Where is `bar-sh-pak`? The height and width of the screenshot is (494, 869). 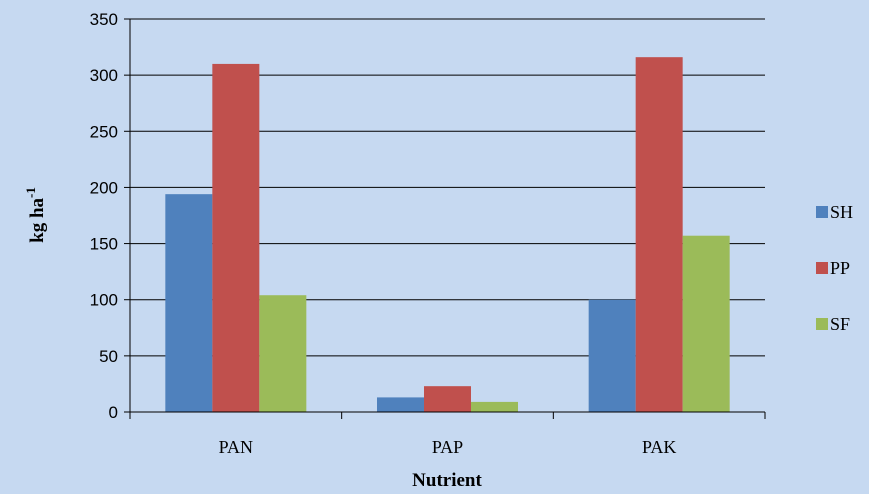
bar-sh-pak is located at coordinates (612, 355).